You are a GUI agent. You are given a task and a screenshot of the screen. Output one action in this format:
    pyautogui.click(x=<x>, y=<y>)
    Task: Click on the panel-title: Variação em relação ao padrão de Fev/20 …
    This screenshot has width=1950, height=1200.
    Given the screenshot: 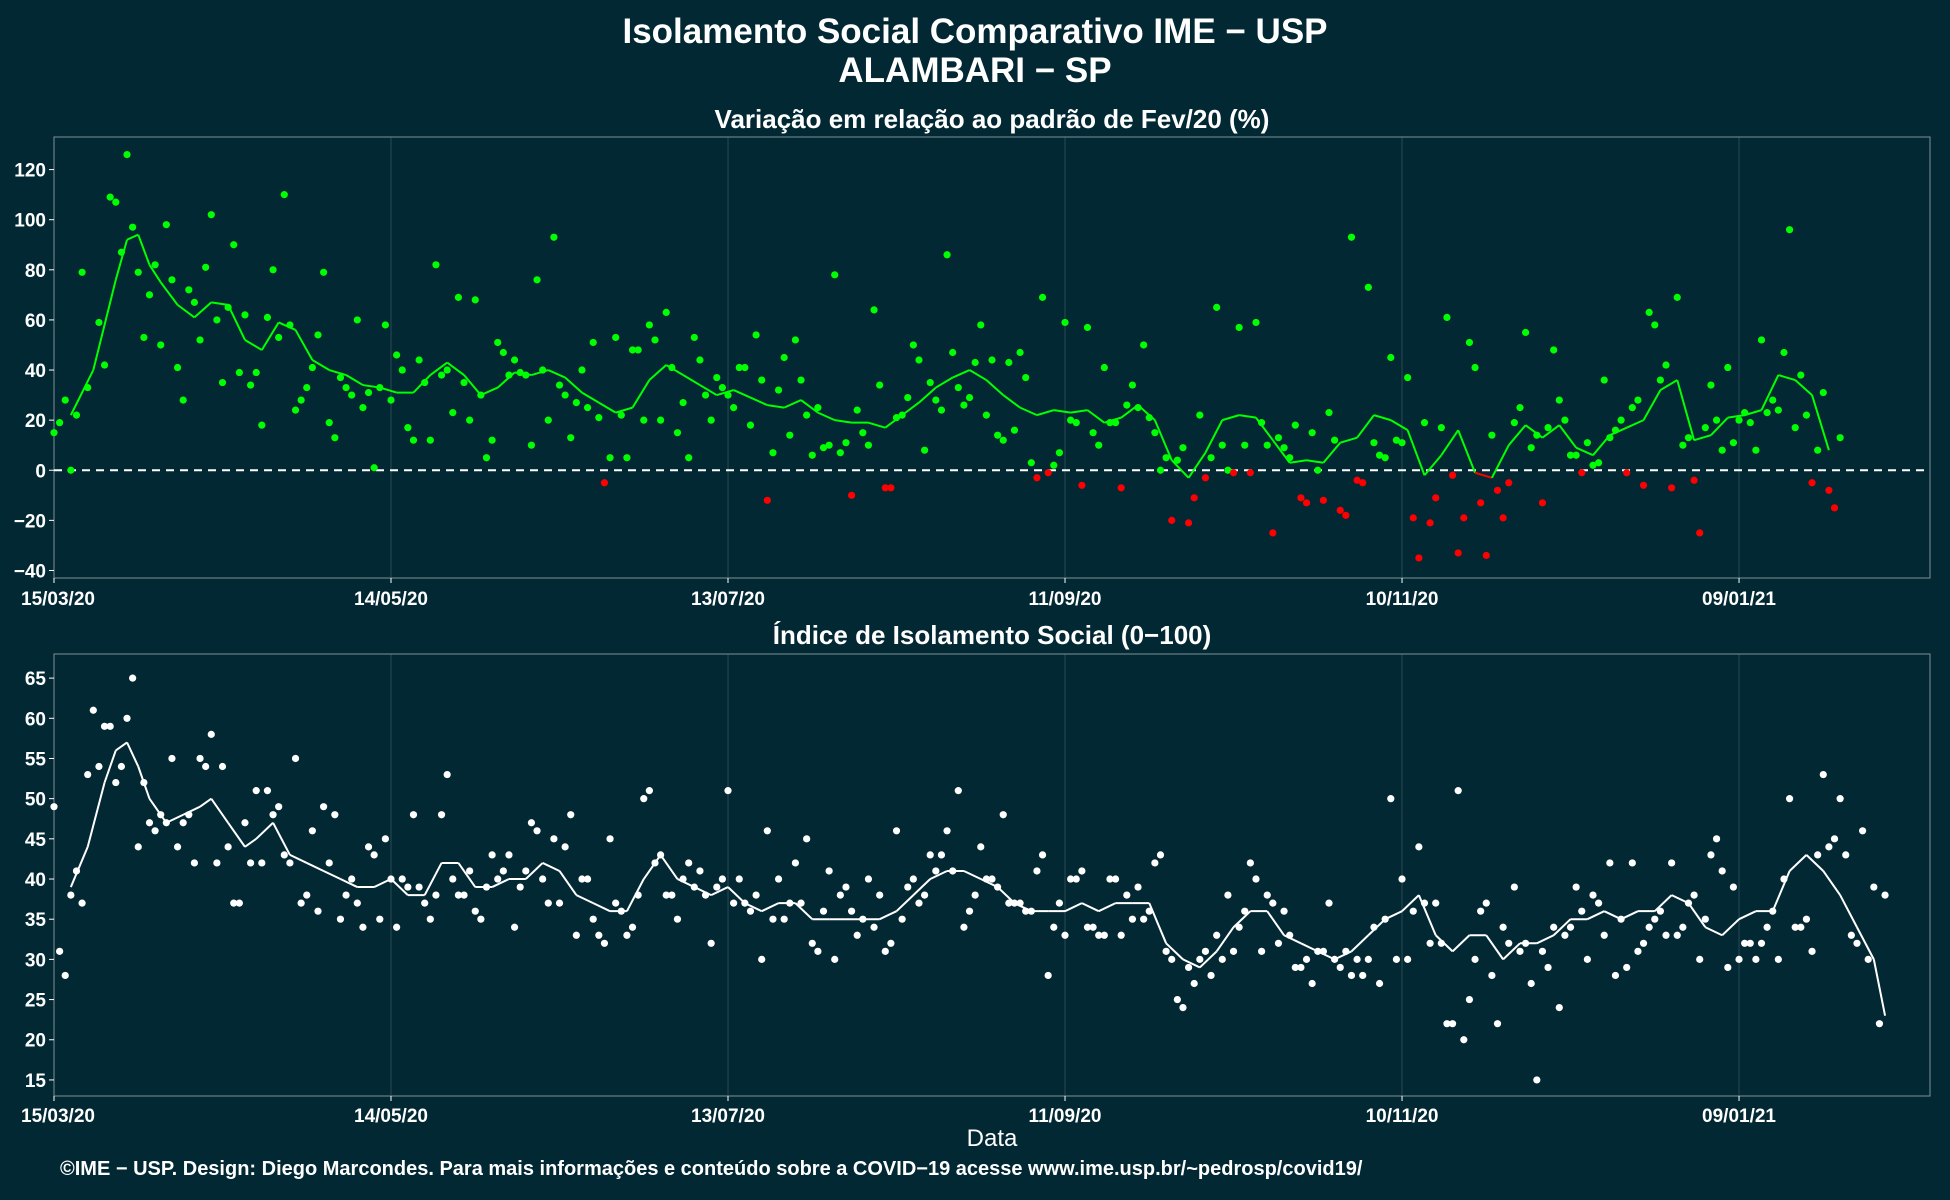 What is the action you would take?
    pyautogui.click(x=992, y=119)
    